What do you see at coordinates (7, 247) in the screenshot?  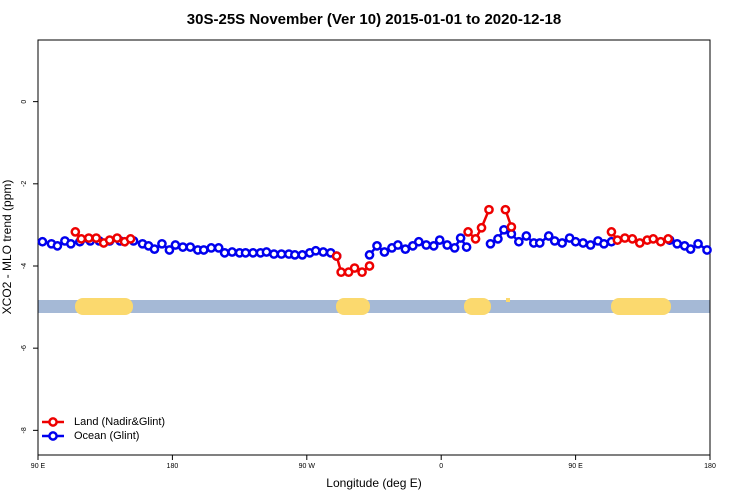 I see `y-axis-label: XCO2 - MLO trend (ppm)` at bounding box center [7, 247].